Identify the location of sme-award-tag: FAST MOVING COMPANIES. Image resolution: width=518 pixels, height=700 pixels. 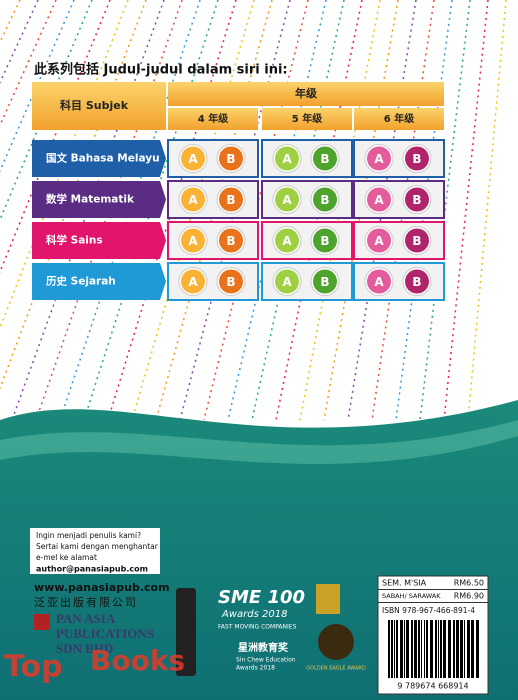
(257, 627).